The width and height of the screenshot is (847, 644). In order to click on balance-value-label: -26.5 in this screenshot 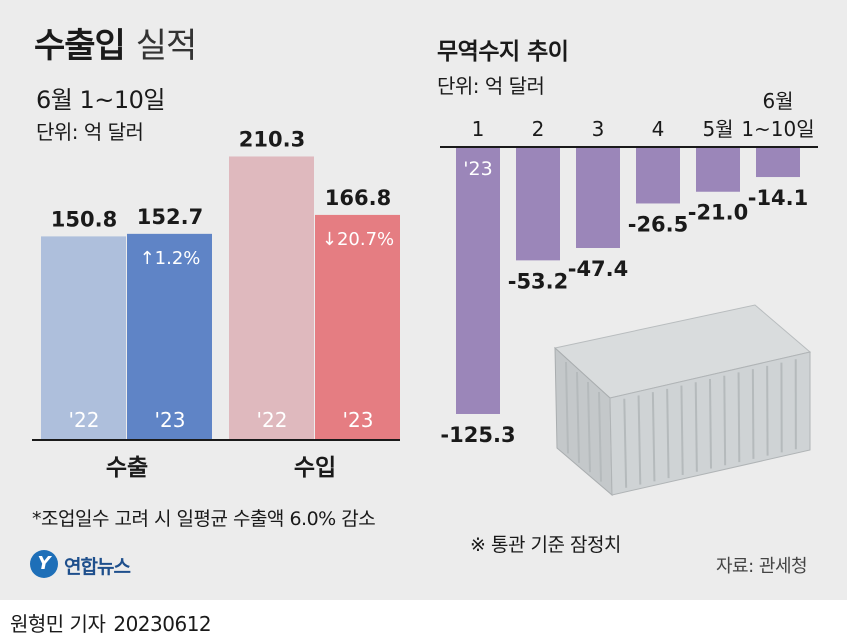, I will do `click(658, 224)`.